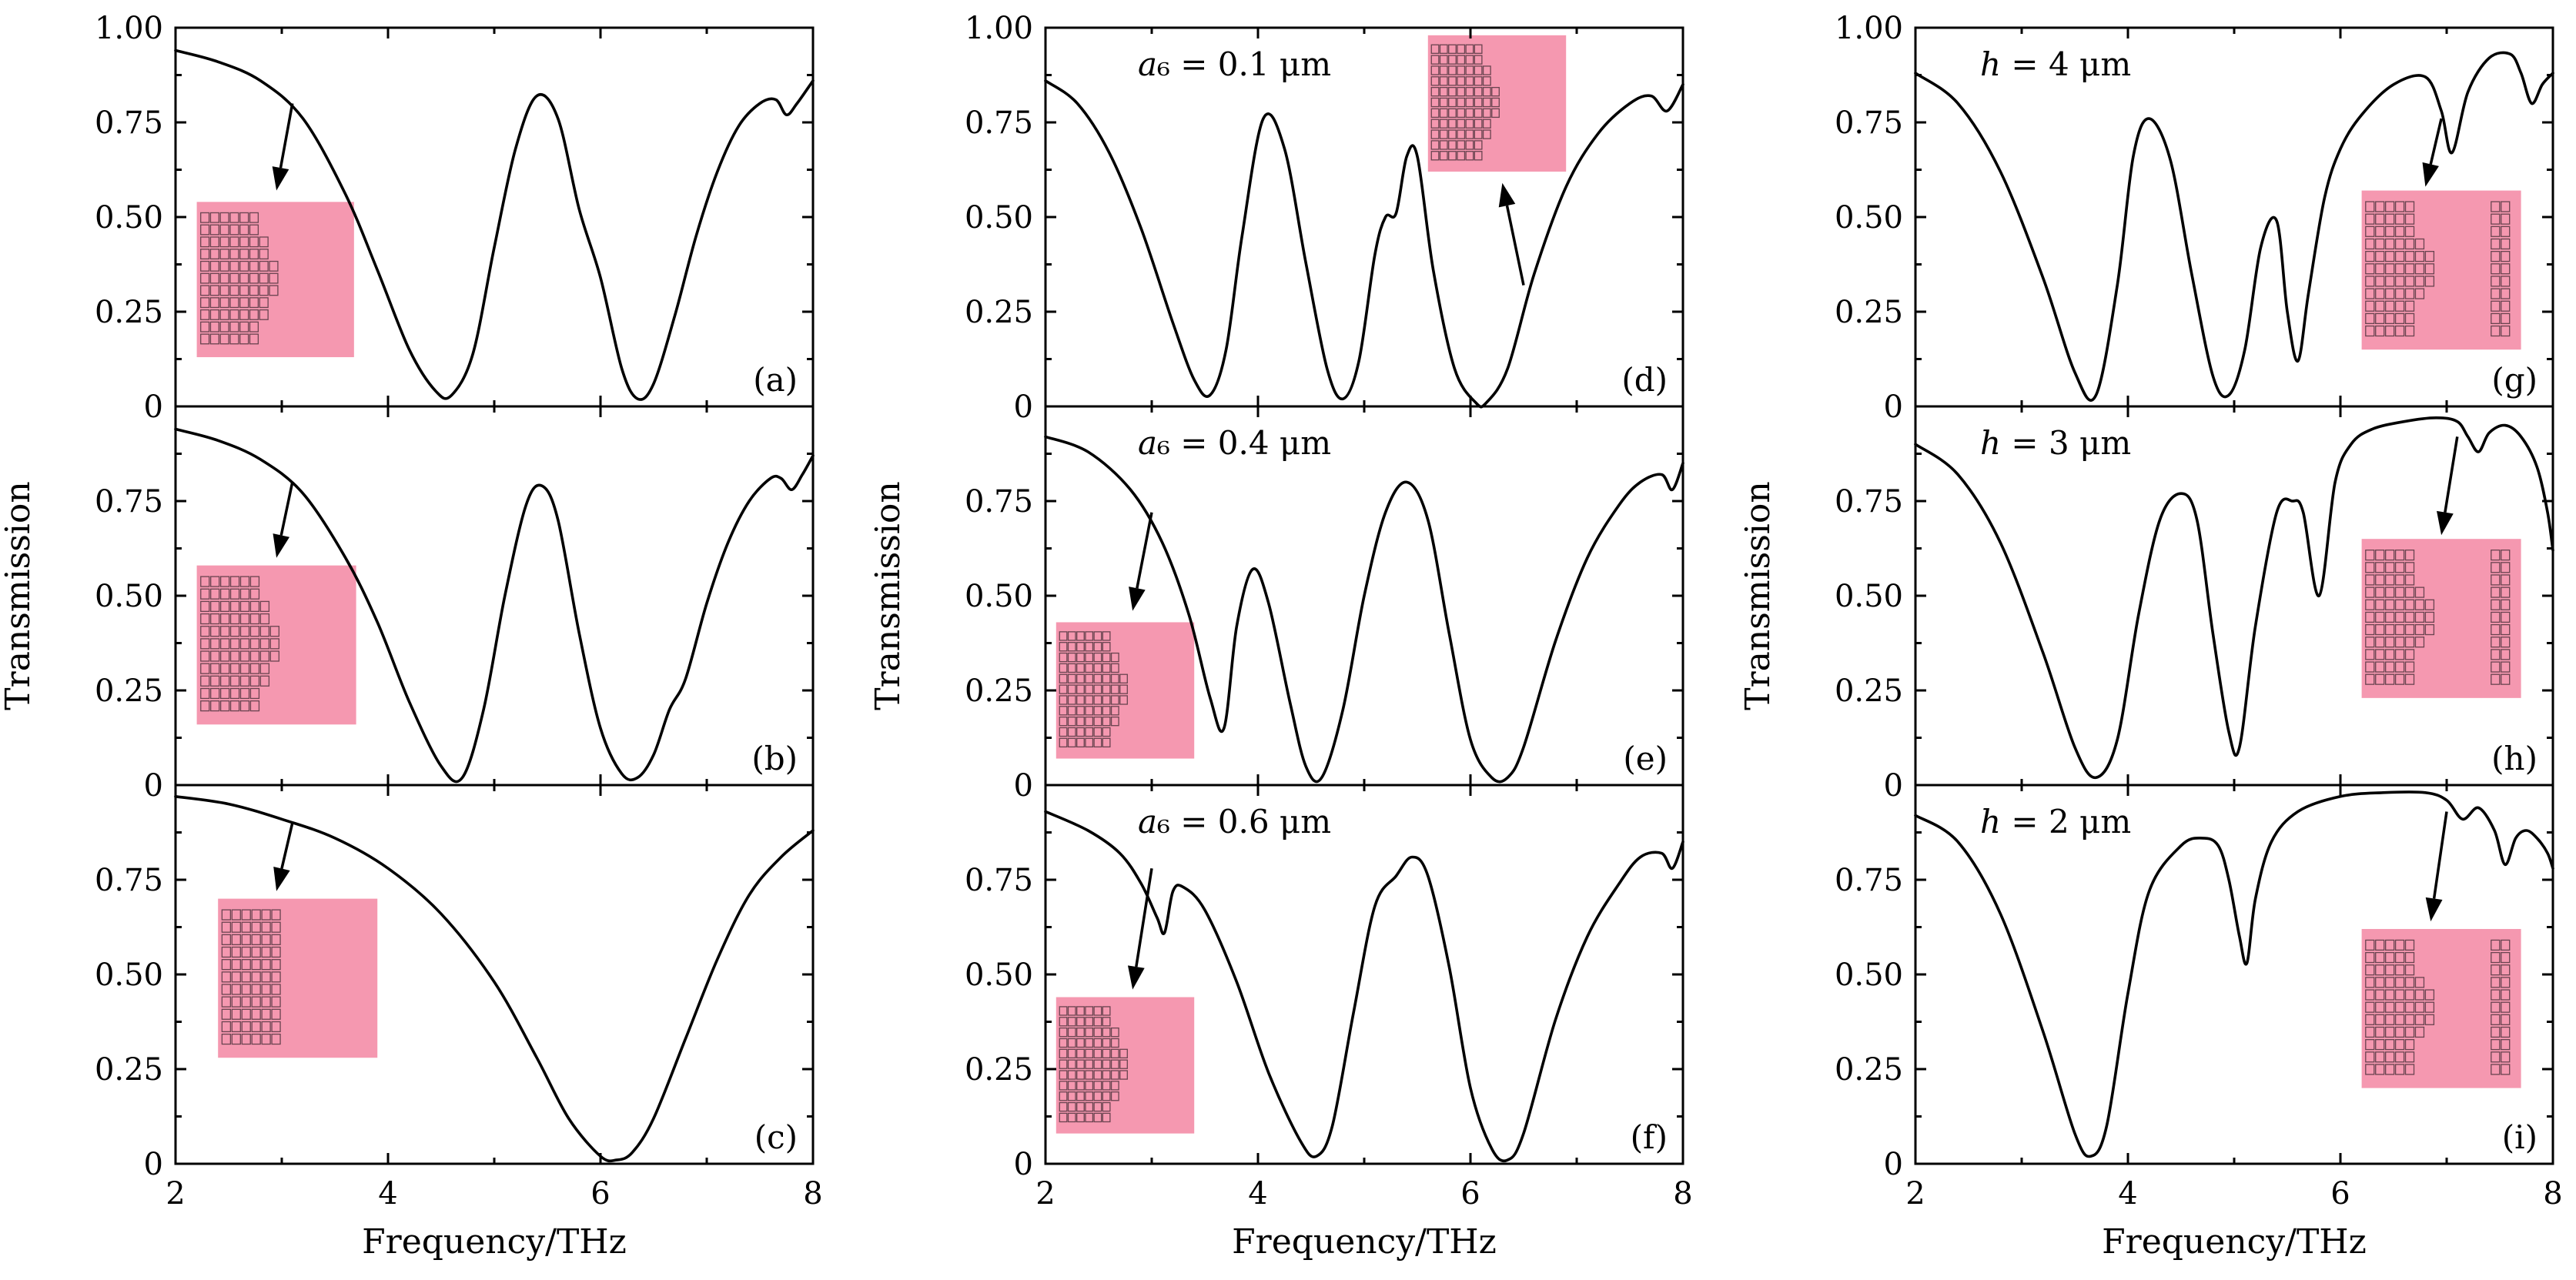 Image resolution: width=2576 pixels, height=1280 pixels. What do you see at coordinates (2452, 475) in the screenshot?
I see `arrow-line` at bounding box center [2452, 475].